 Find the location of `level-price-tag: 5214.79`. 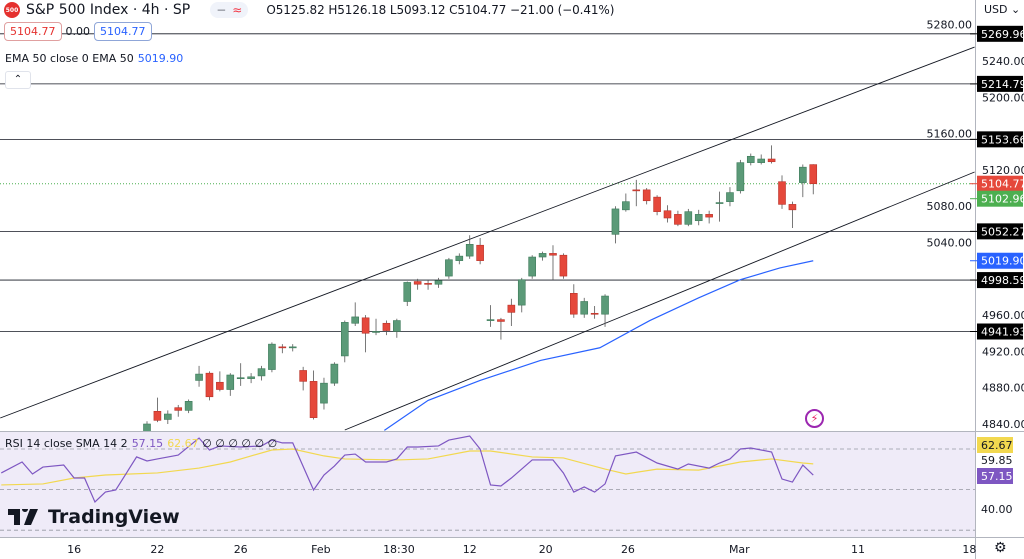

level-price-tag: 5214.79 is located at coordinates (997, 83).